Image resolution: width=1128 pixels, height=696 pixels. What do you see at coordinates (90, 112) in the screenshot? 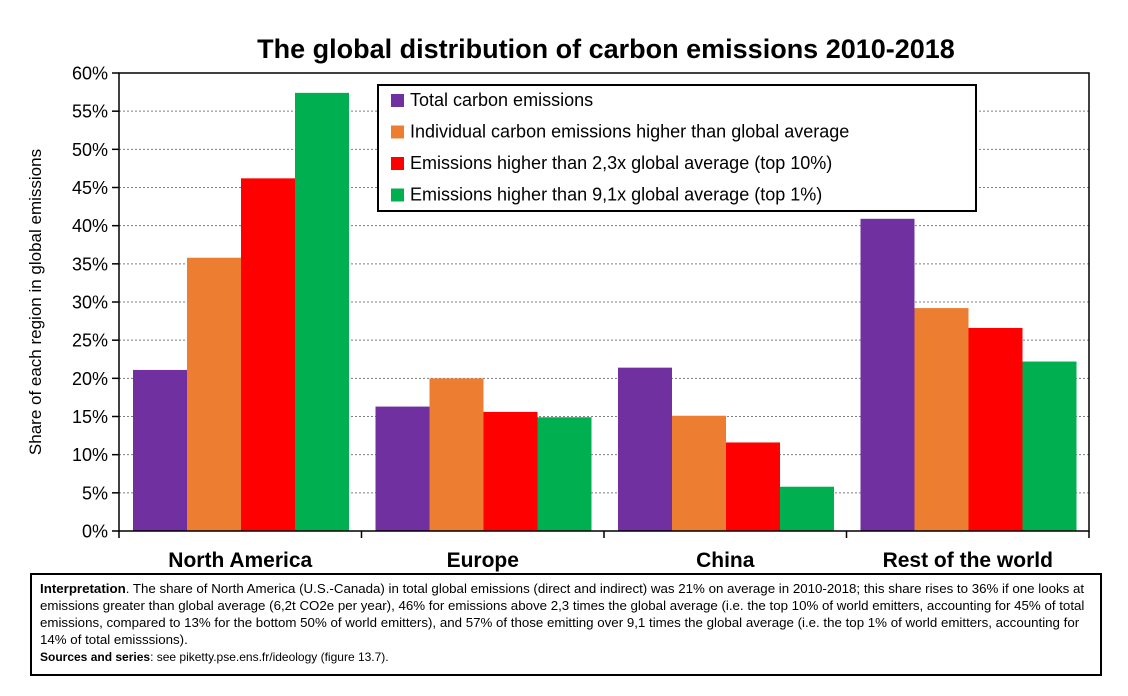
I see `y-tick-label: 55%` at bounding box center [90, 112].